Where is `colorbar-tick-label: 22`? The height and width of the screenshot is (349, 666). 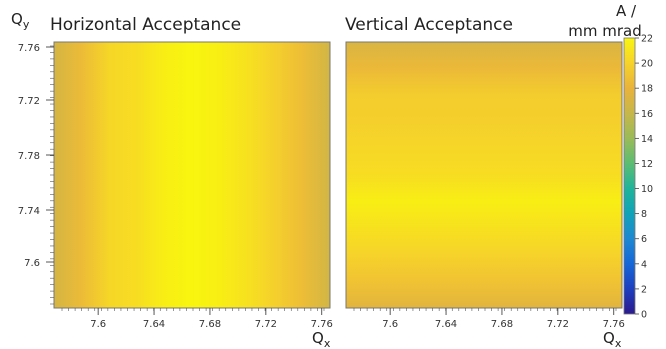 colorbar-tick-label: 22 is located at coordinates (647, 39).